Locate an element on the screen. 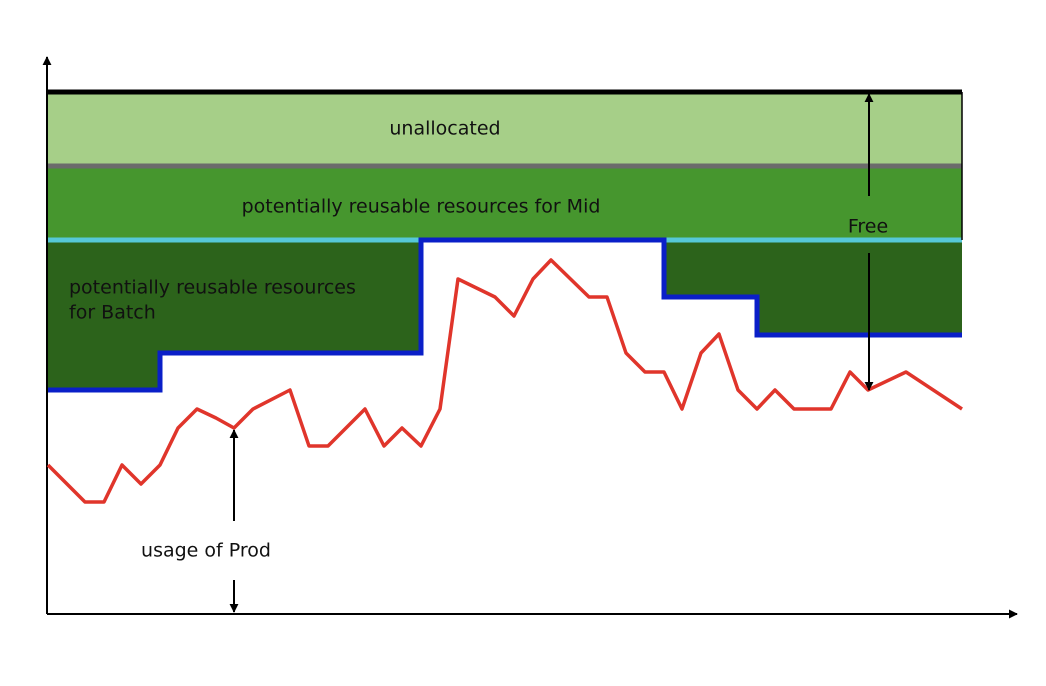  unallocated-band is located at coordinates (505, 129).